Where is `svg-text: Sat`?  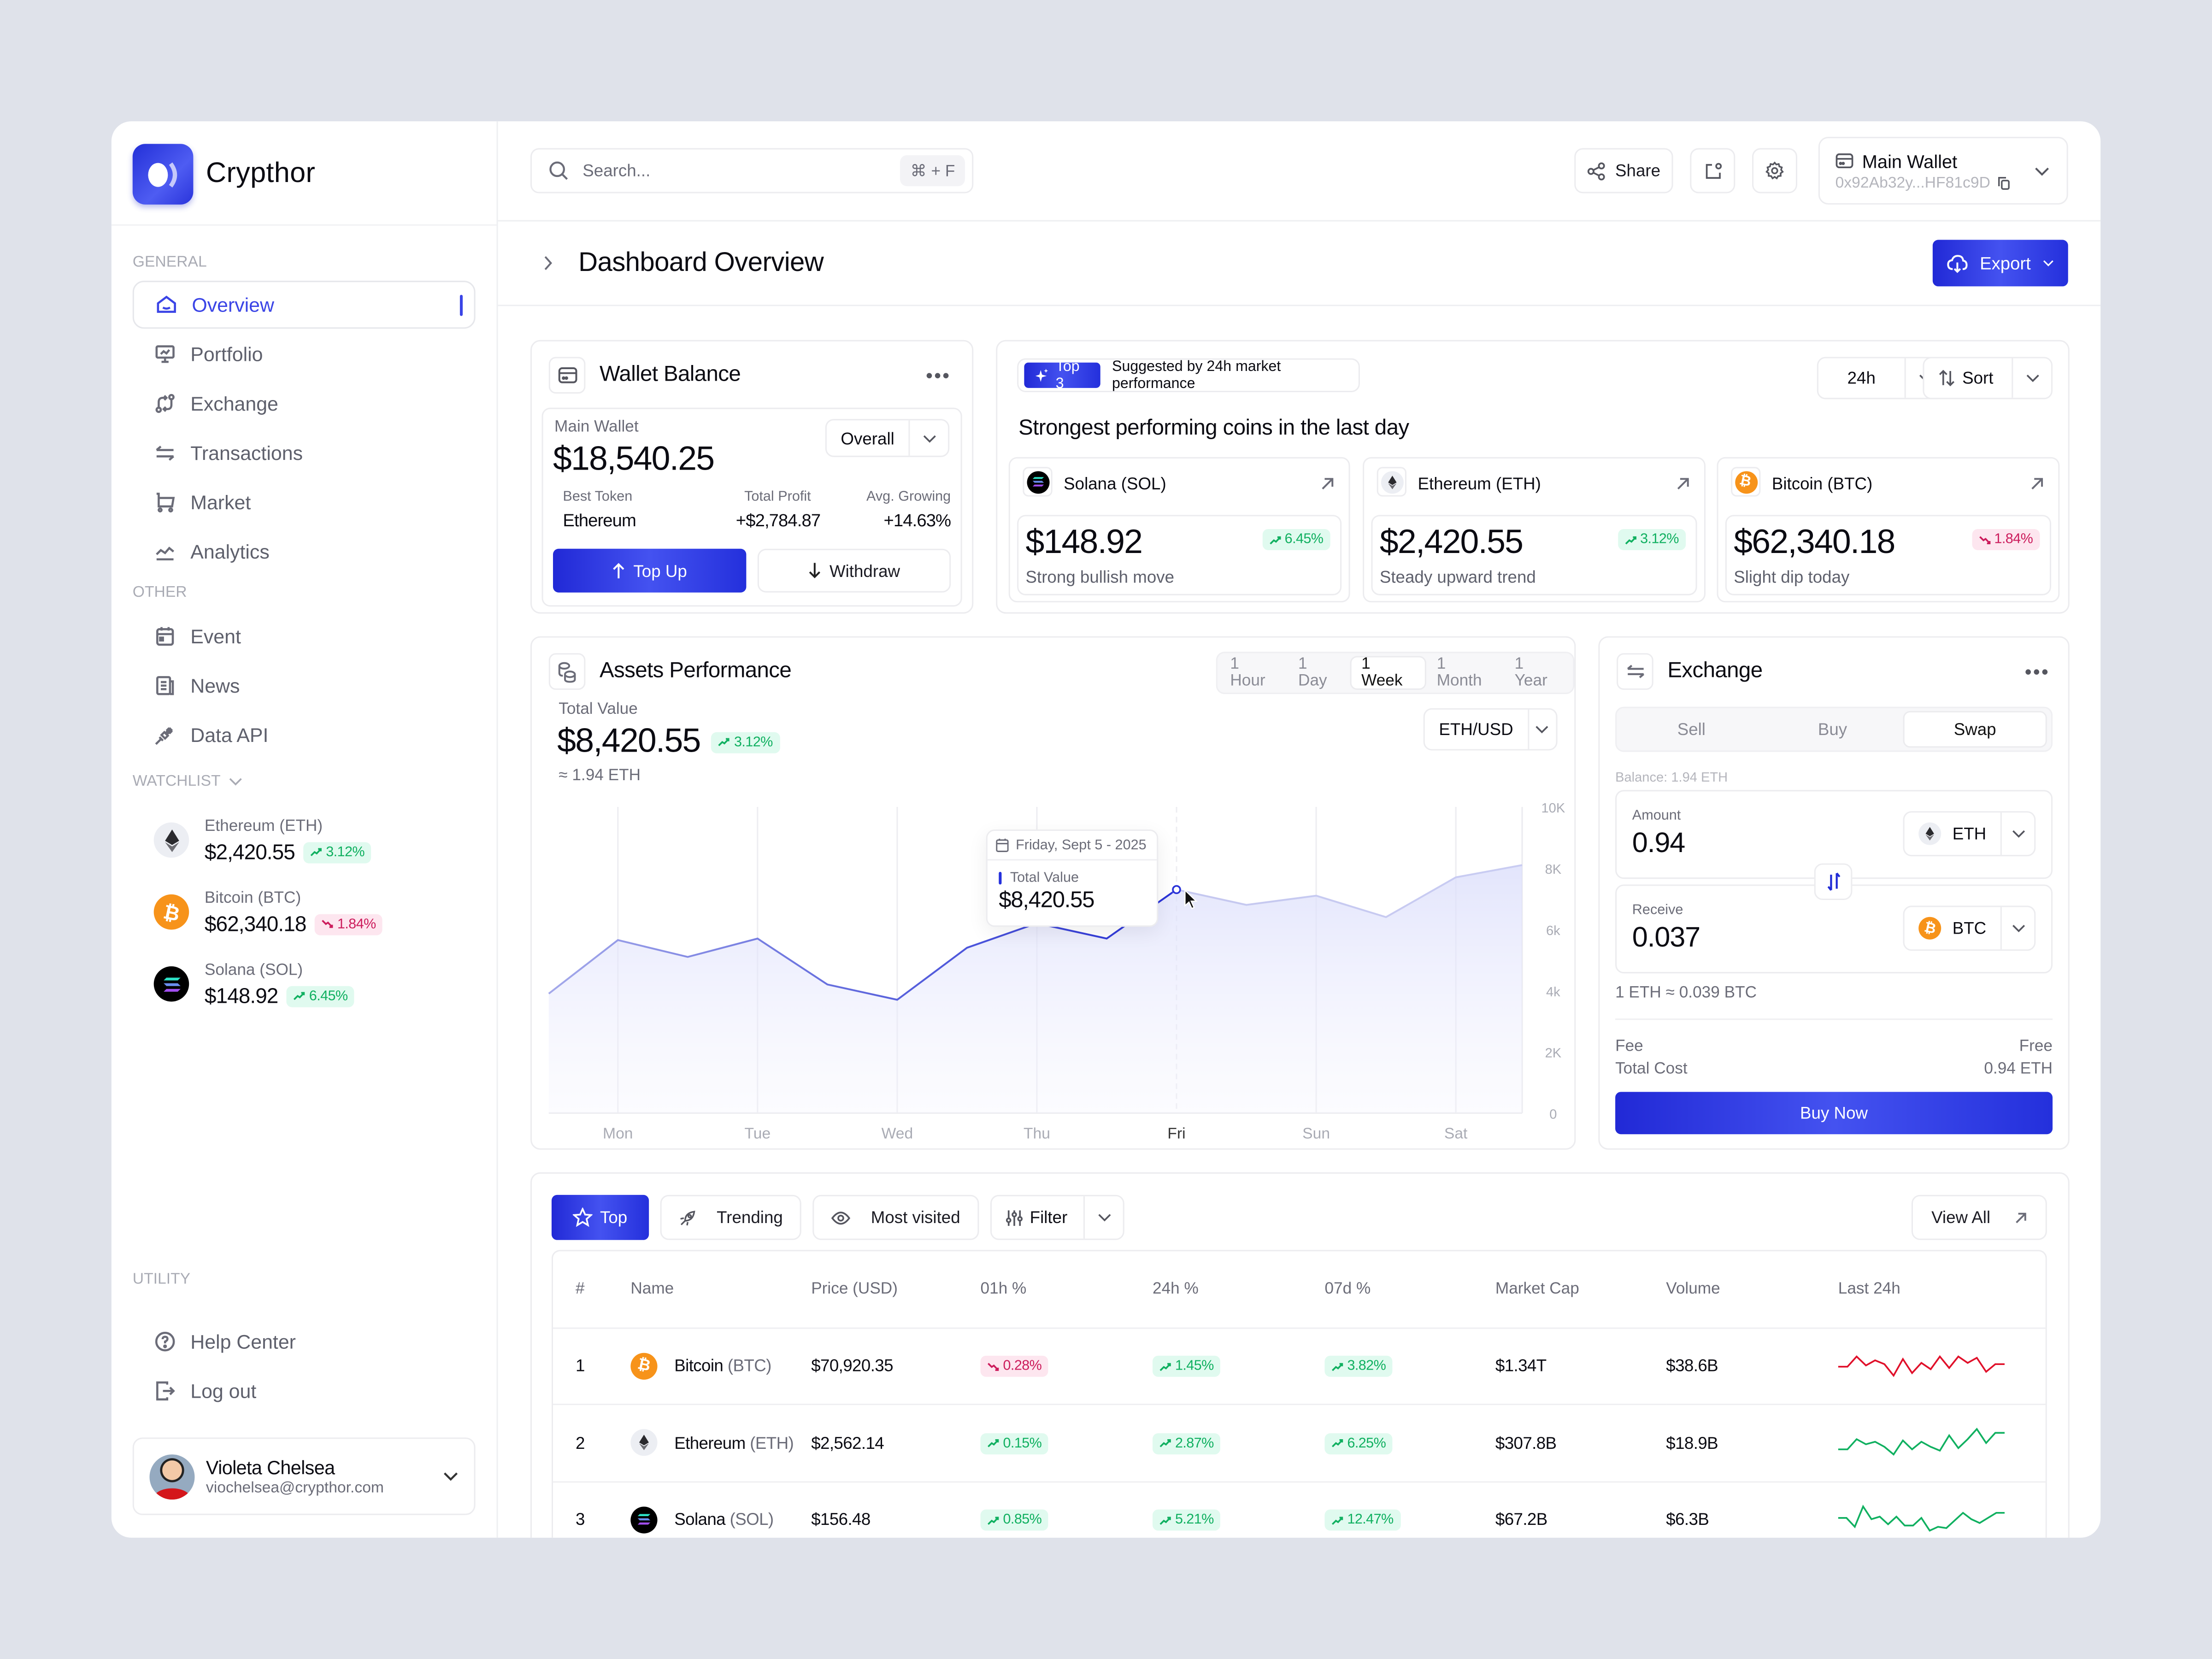
svg-text: Sat is located at coordinates (1456, 1133).